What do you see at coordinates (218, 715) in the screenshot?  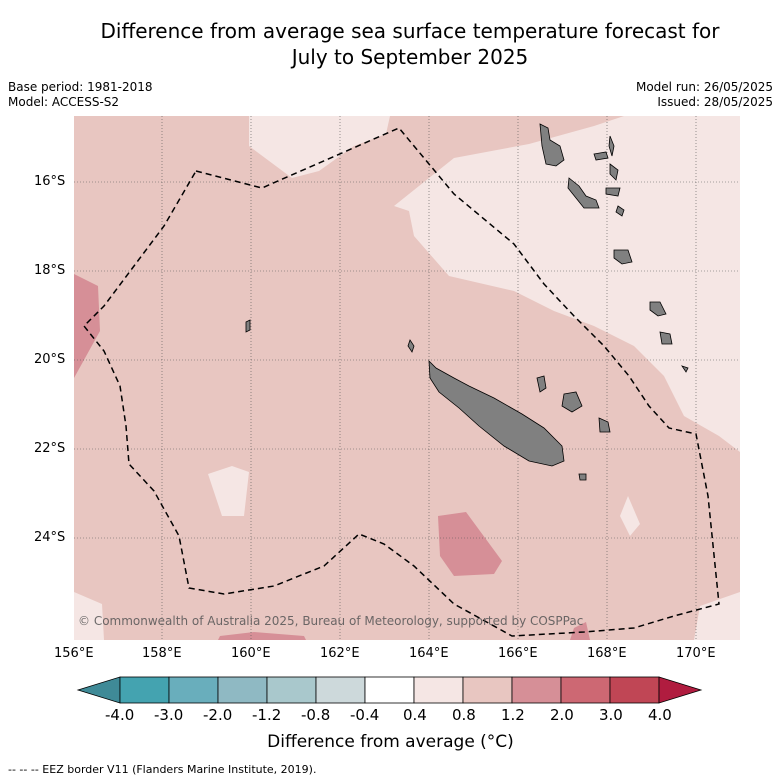 I see `colorbar-tick: -2.0` at bounding box center [218, 715].